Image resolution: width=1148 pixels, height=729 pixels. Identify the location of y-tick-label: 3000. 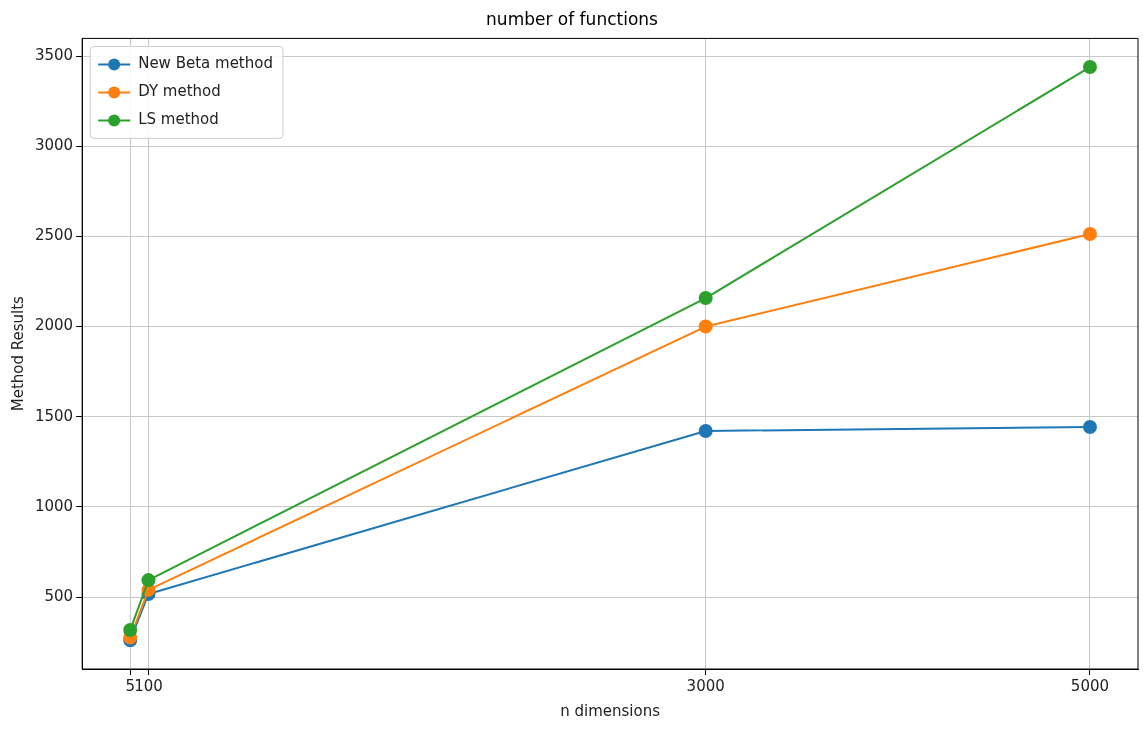
(54, 145).